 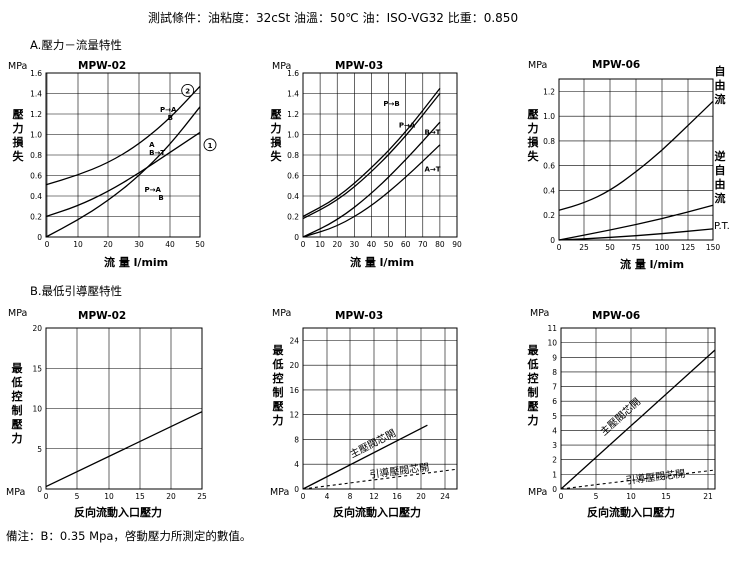 What do you see at coordinates (616, 316) in the screenshot?
I see `chart-title-b3: MPW-06` at bounding box center [616, 316].